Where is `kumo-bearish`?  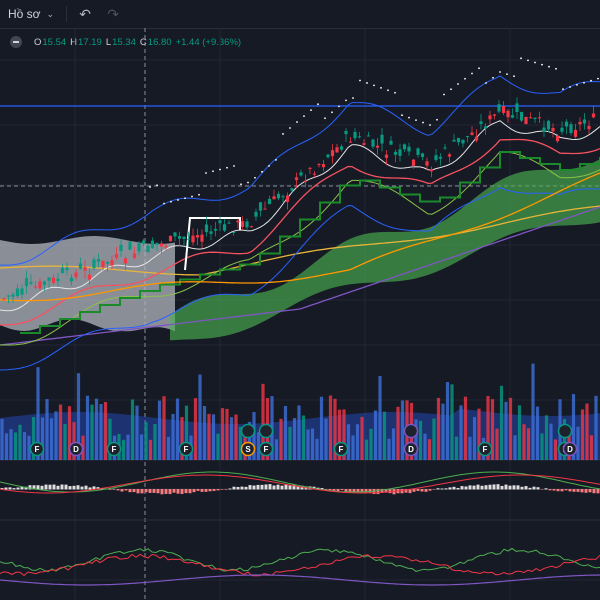
kumo-bearish is located at coordinates (87, 284).